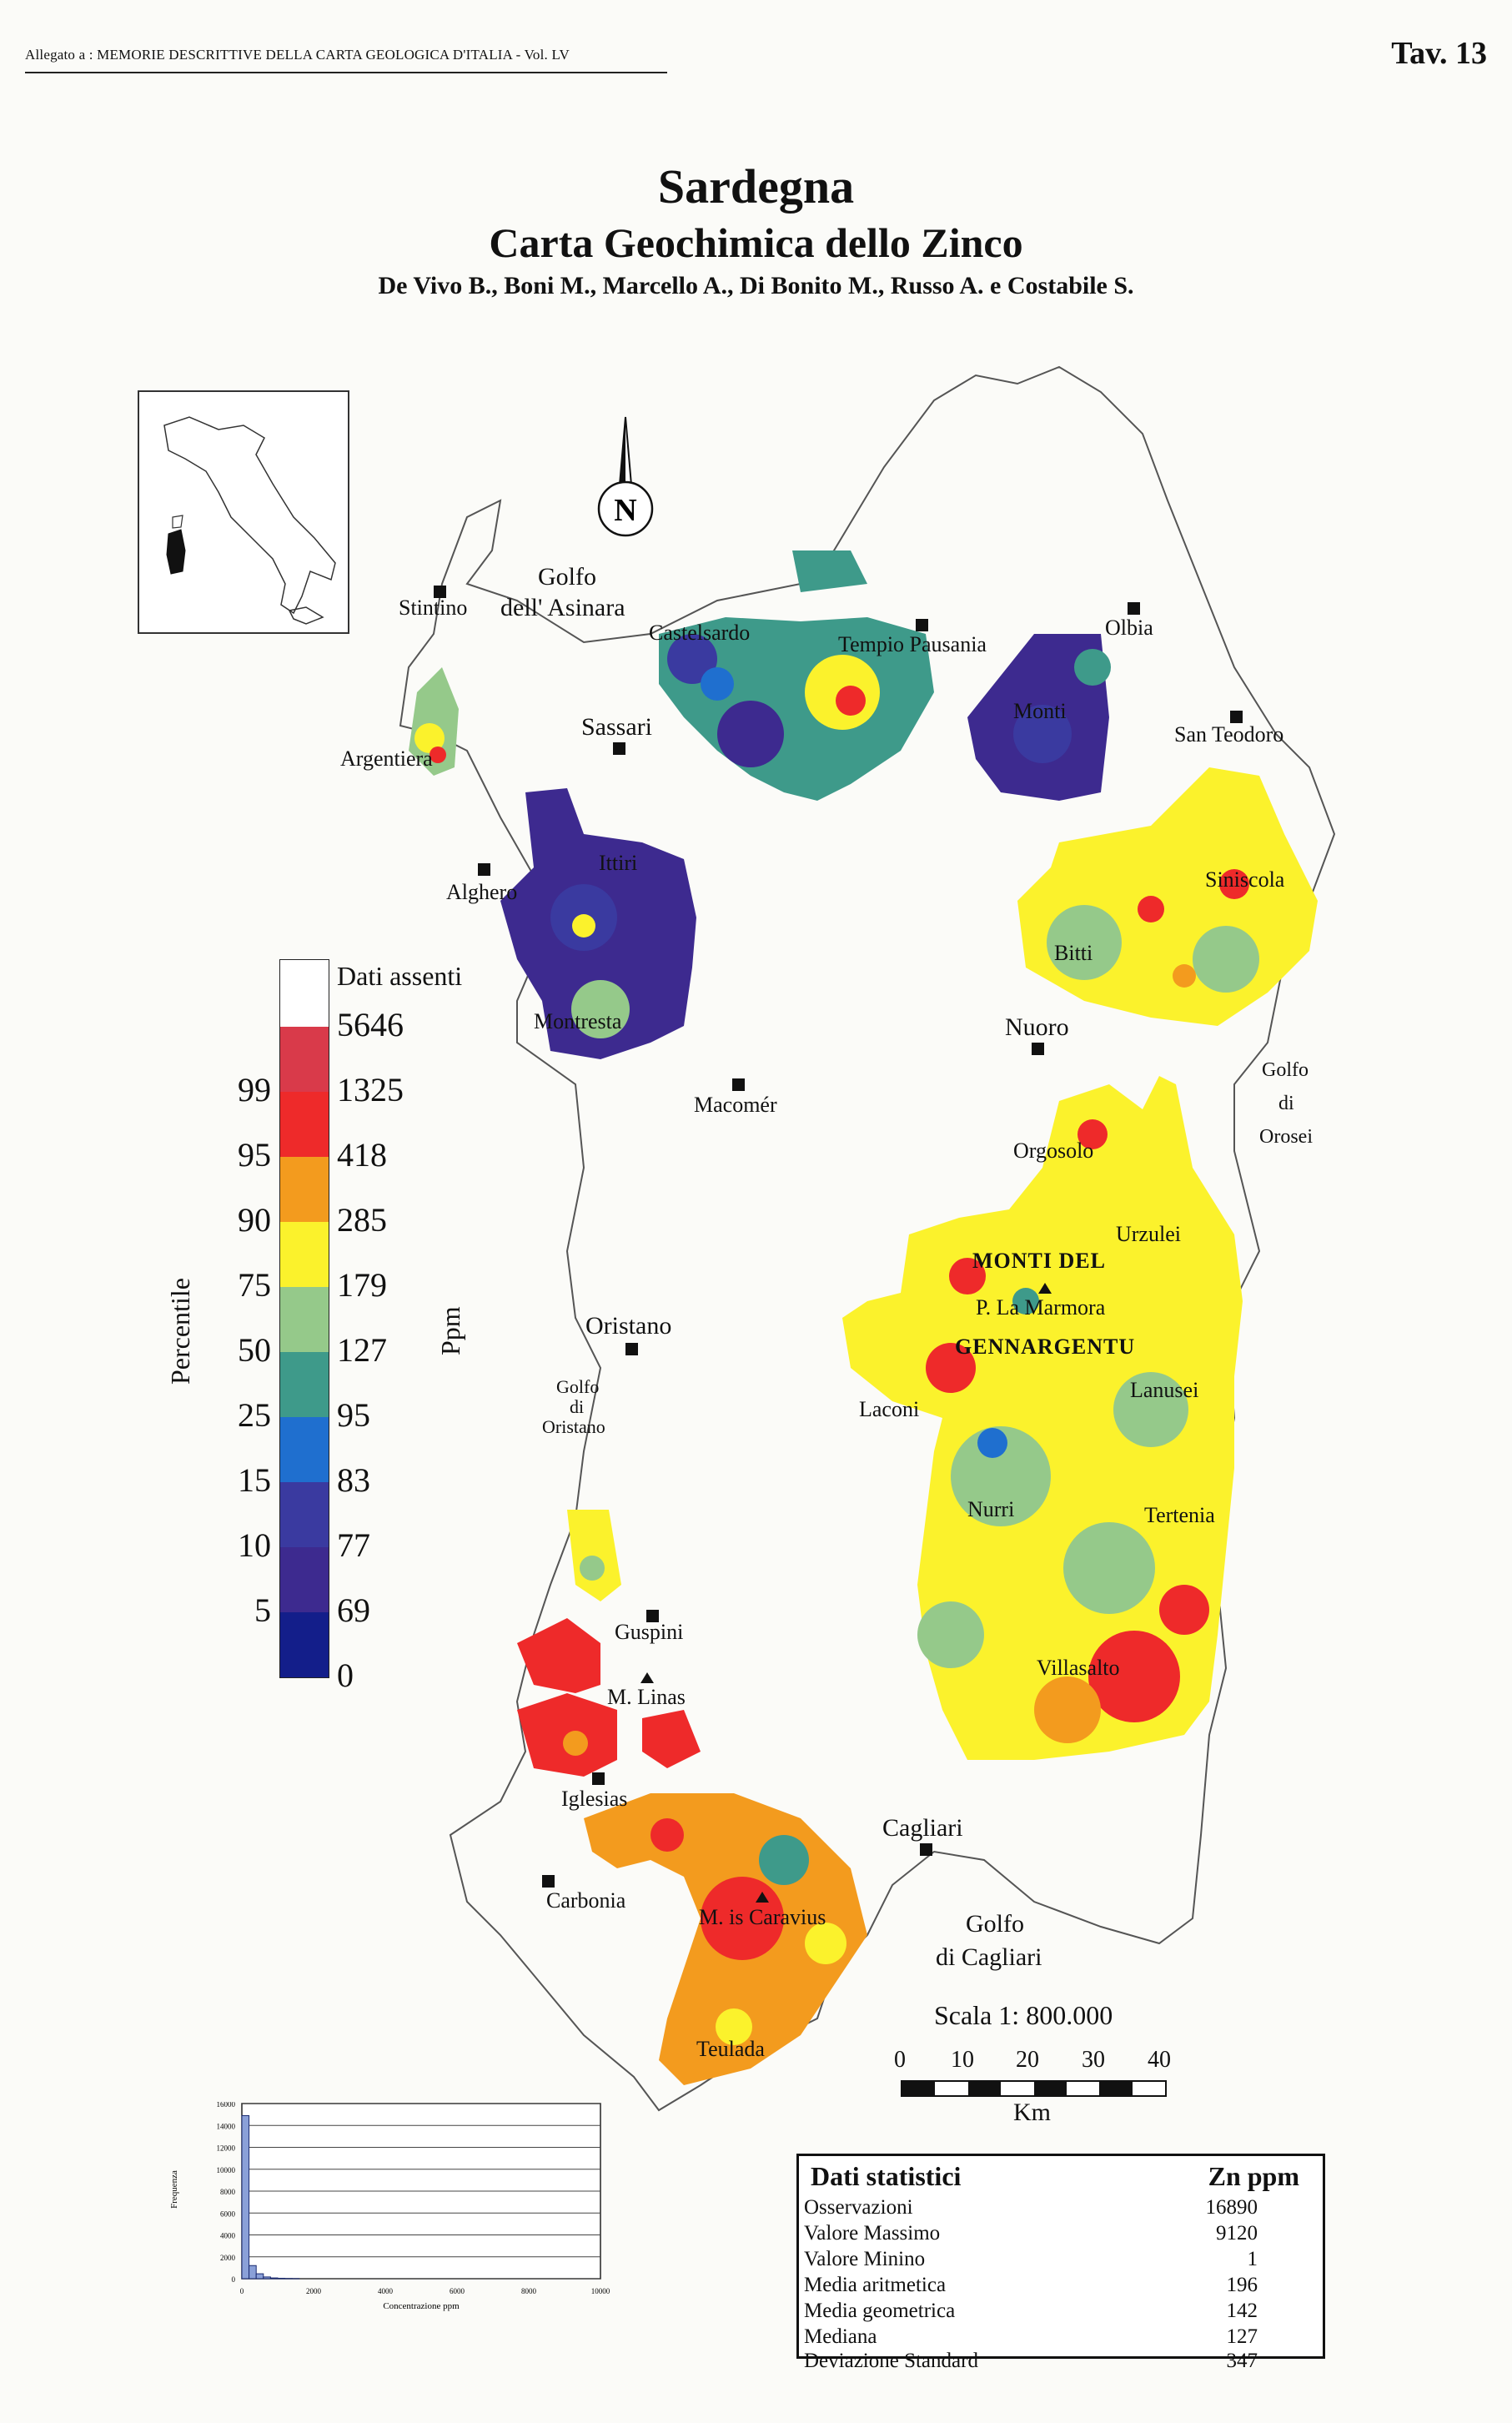 The image size is (1512, 2423). Describe the element at coordinates (858, 2207) in the screenshot. I see `stats-label: Osservazioni` at that location.